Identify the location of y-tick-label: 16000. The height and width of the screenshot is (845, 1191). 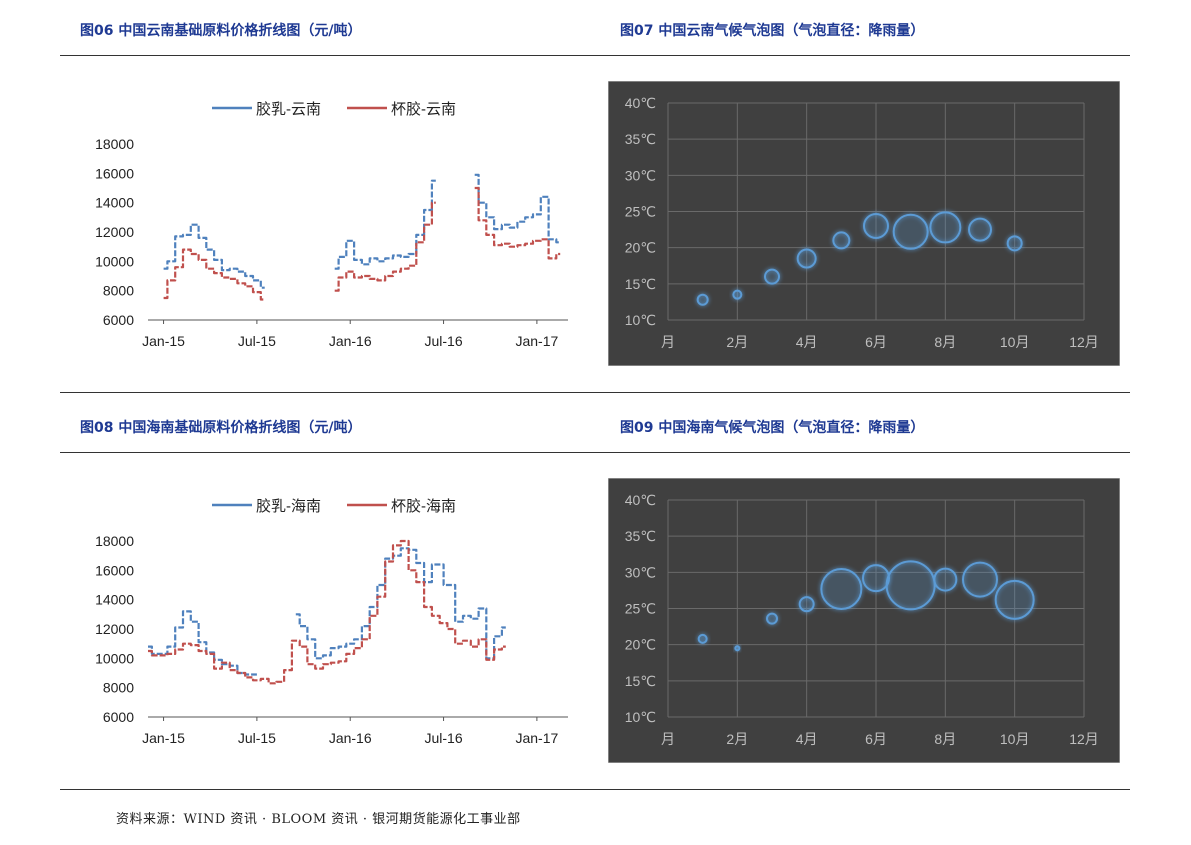
(114, 173).